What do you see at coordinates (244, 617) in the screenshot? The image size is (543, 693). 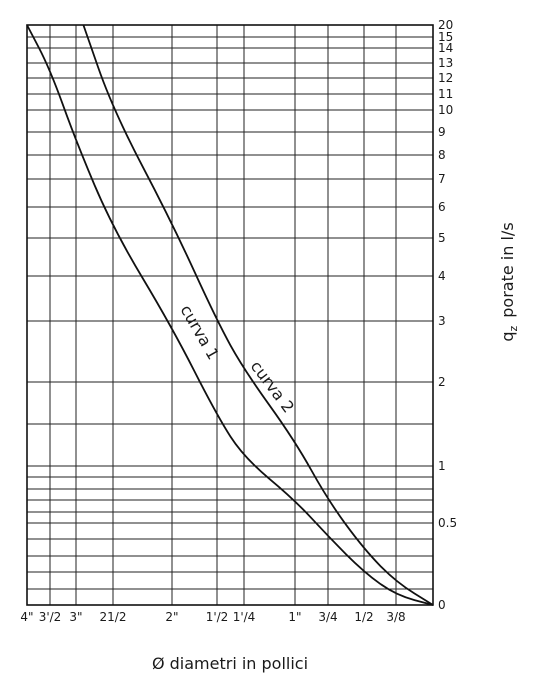 I see `x-tick-label: 1'/4` at bounding box center [244, 617].